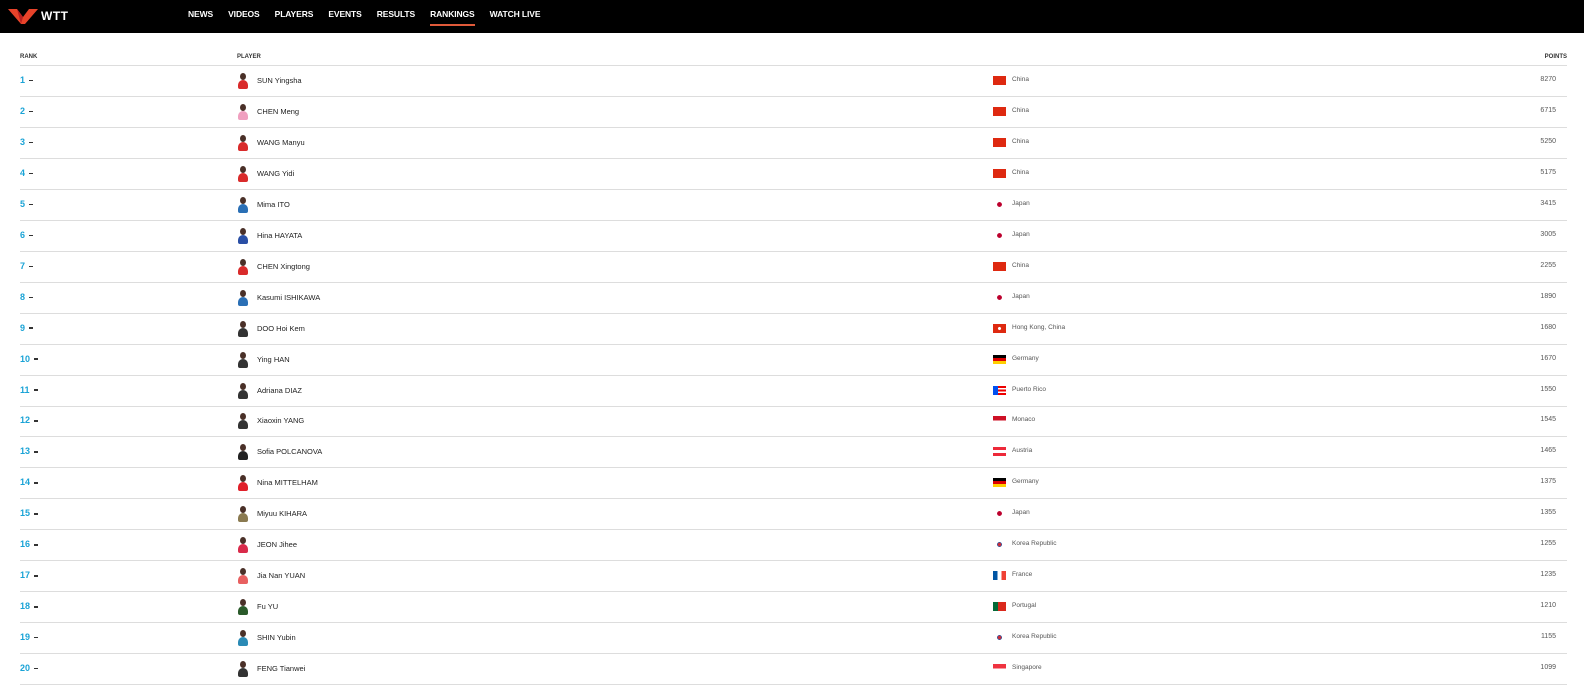 This screenshot has width=1584, height=694. I want to click on table-row: 16 JEON Jihee Korea Republic 1255, so click(793, 546).